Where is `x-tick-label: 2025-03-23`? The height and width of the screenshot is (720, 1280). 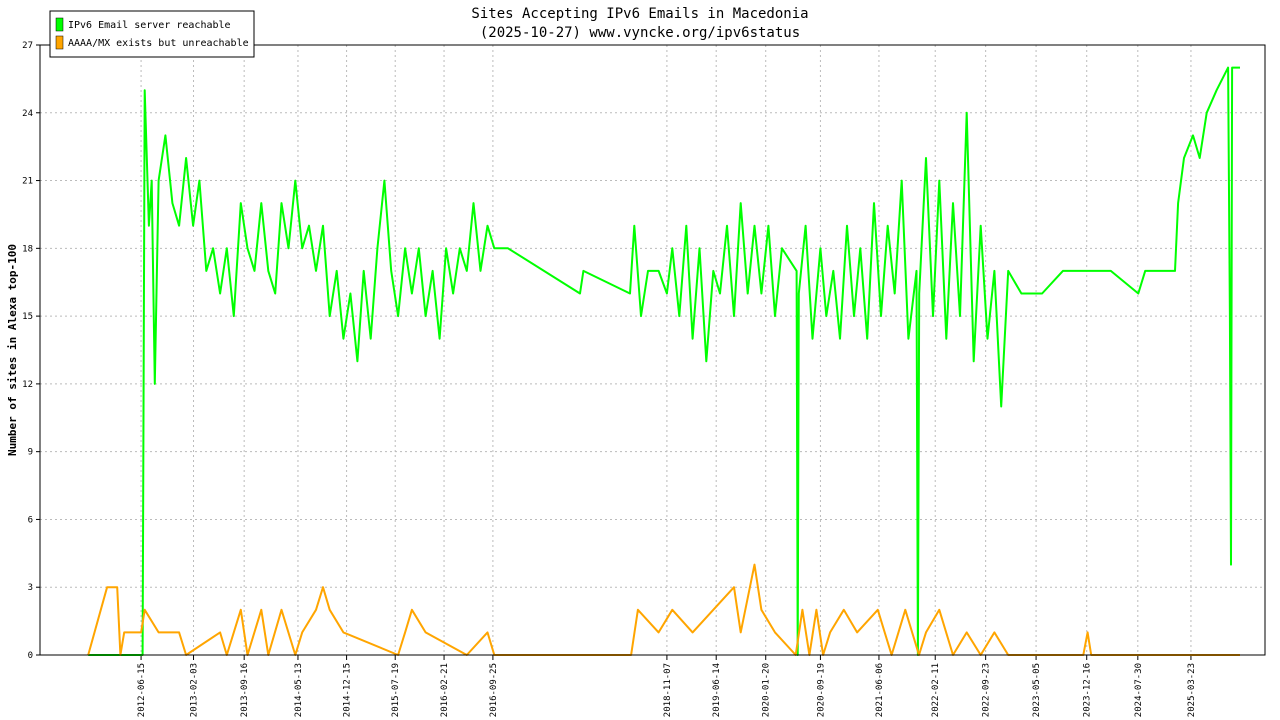 x-tick-label: 2025-03-23 is located at coordinates (1192, 690).